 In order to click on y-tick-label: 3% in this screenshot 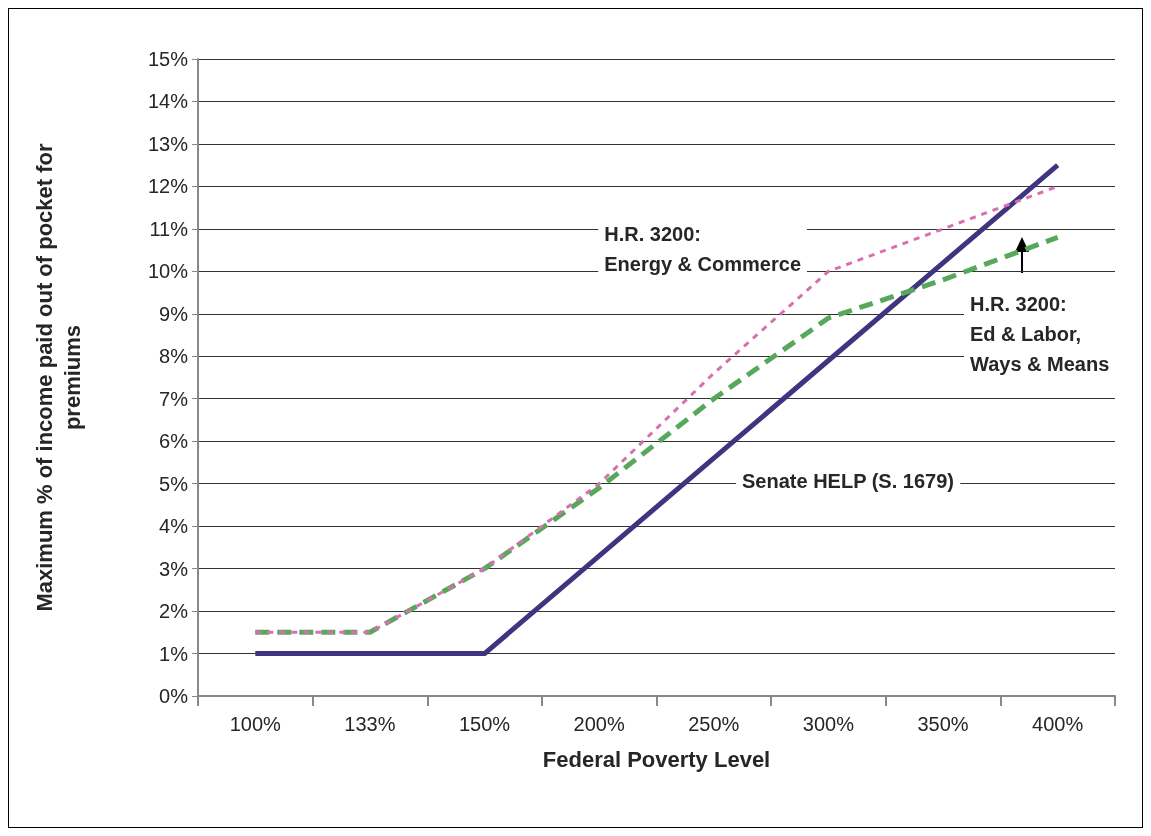, I will do `click(174, 568)`.